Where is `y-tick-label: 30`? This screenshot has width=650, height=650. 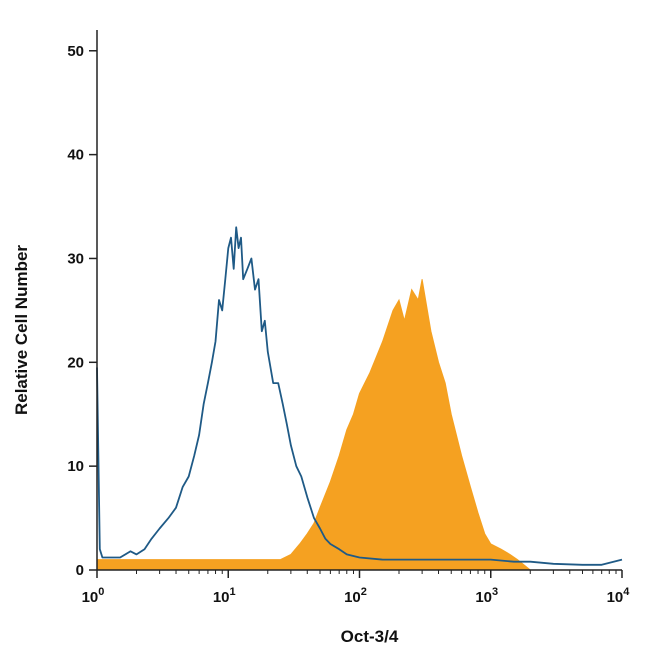
y-tick-label: 30 is located at coordinates (75, 258).